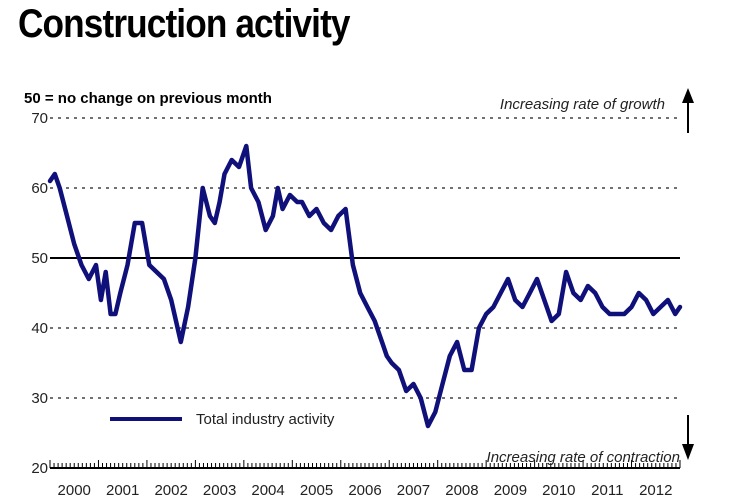 The width and height of the screenshot is (750, 500). What do you see at coordinates (461, 490) in the screenshot?
I see `x-tick-label: 2008` at bounding box center [461, 490].